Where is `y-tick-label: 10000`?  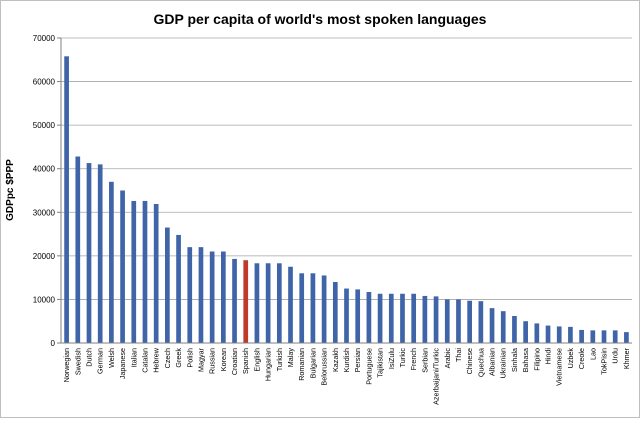 y-tick-label: 10000 is located at coordinates (44, 299).